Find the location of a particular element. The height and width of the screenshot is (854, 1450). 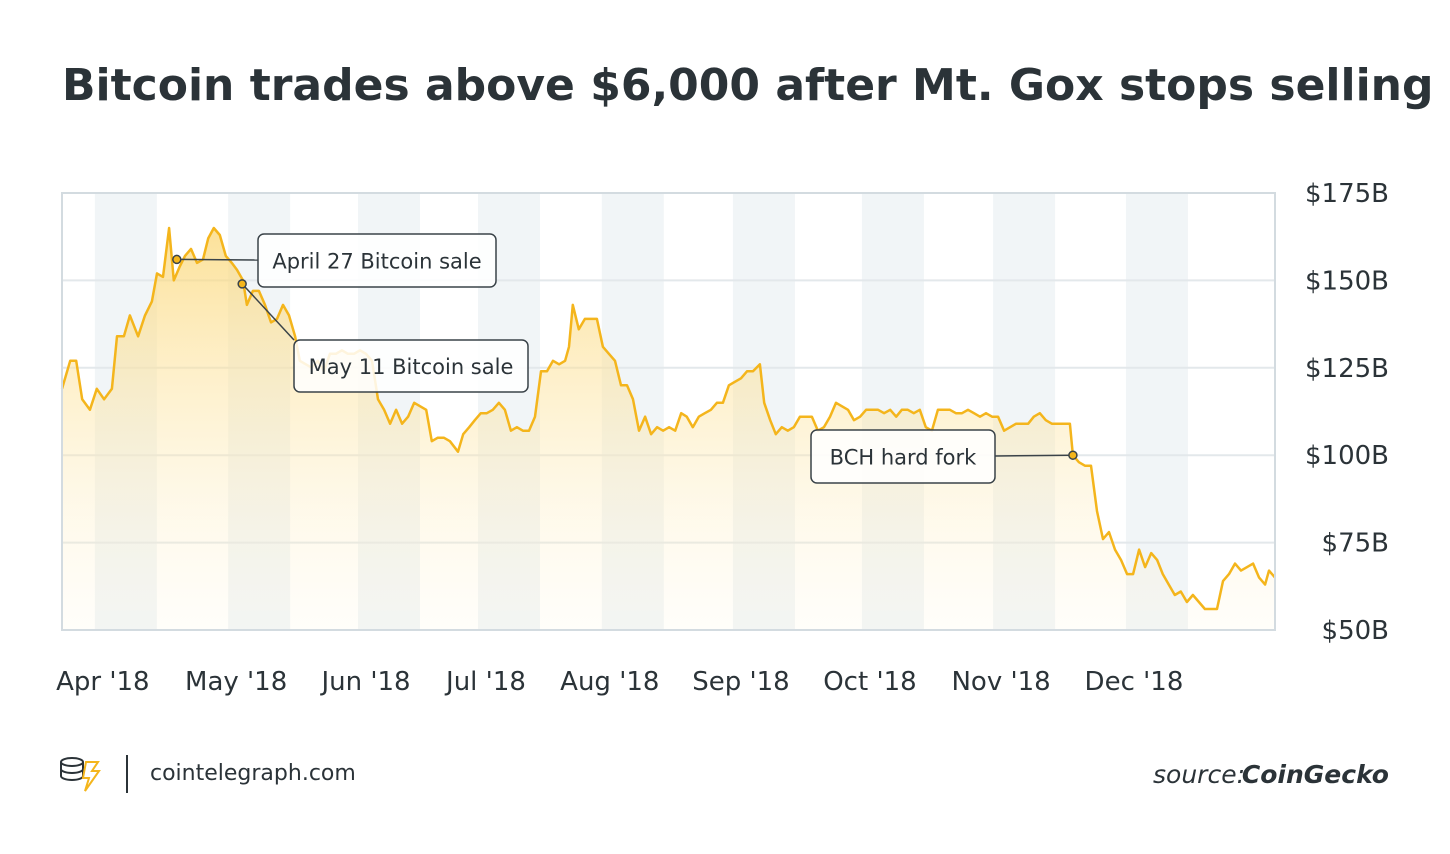

x-tick-label: Apr '18 is located at coordinates (102, 682).